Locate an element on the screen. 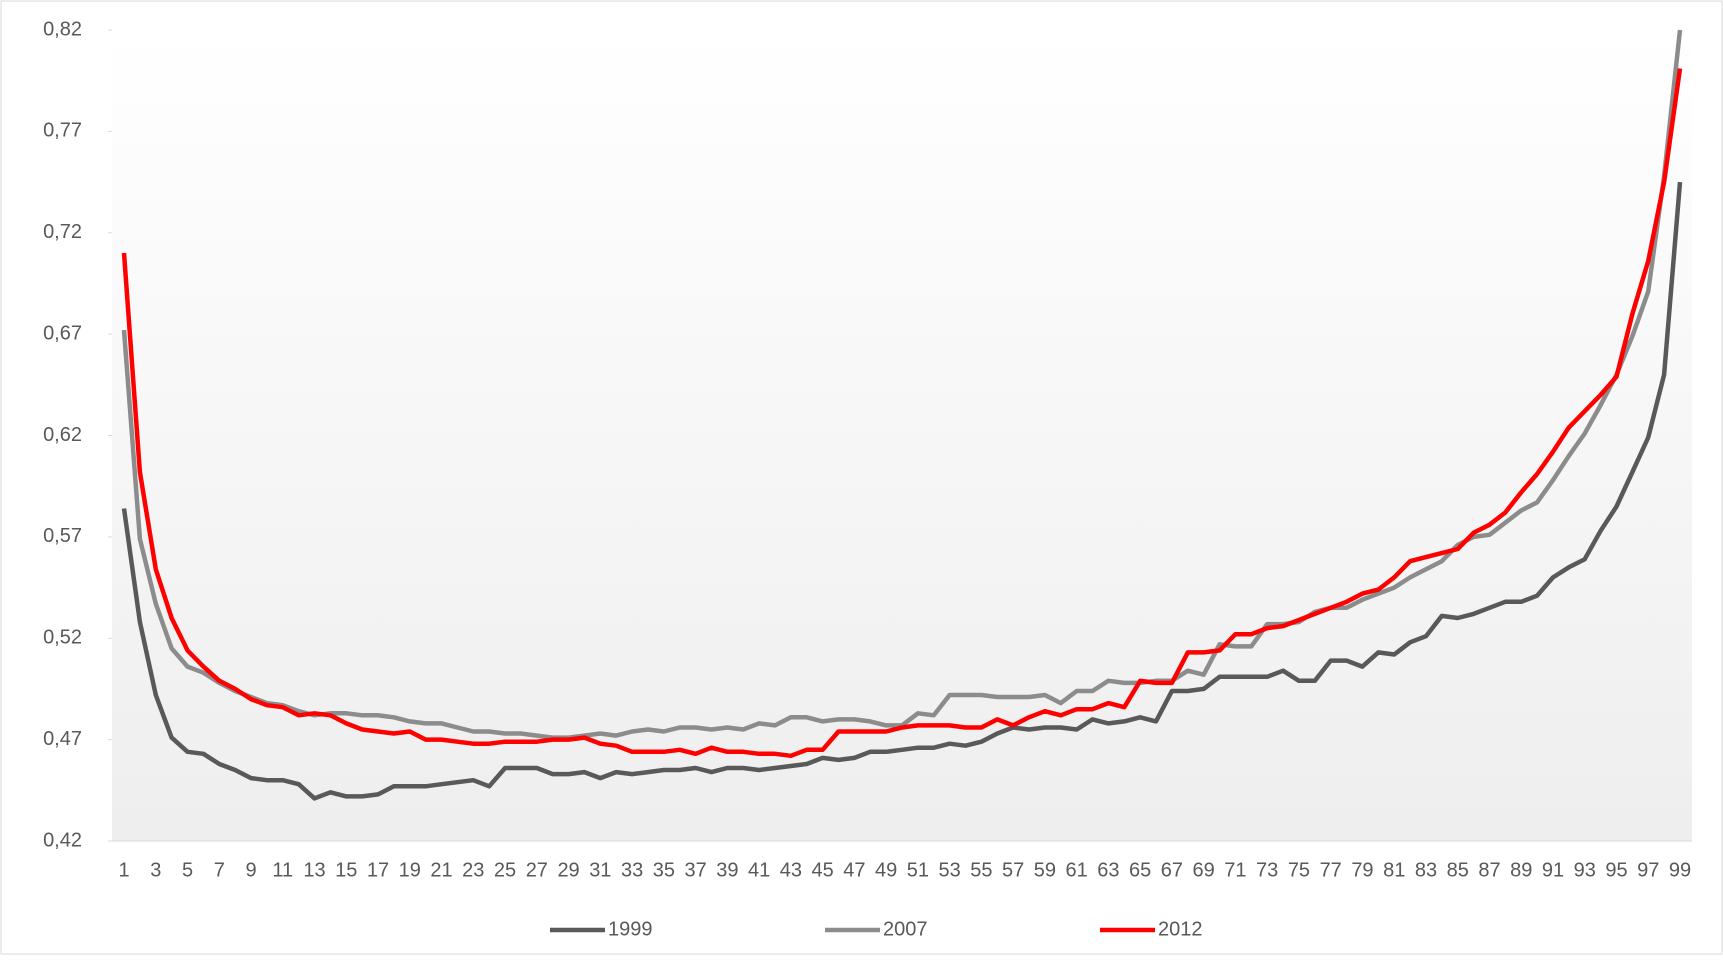  x-tick-label: 1 is located at coordinates (123, 870).